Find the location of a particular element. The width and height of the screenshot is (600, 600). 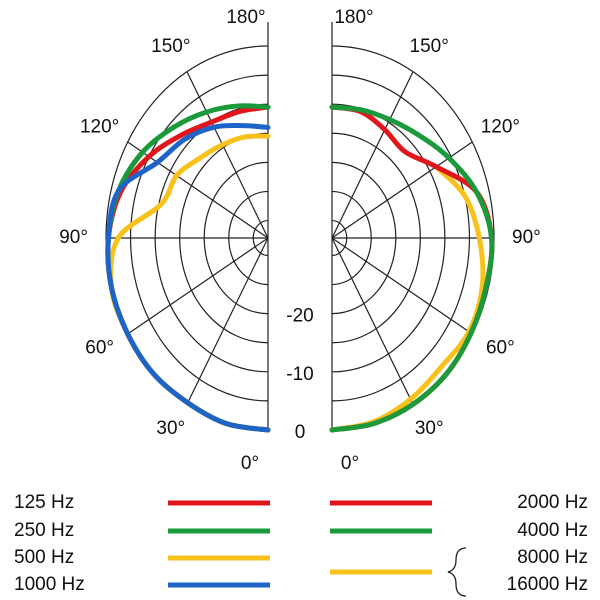

r-tick-label: -10 is located at coordinates (299, 374).